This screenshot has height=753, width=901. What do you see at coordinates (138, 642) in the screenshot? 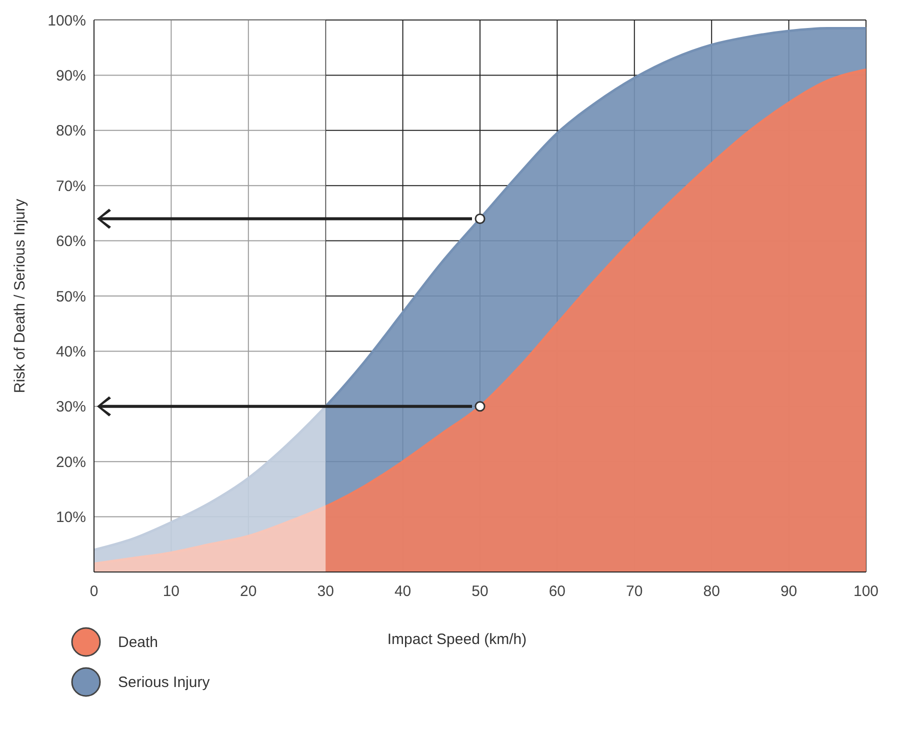
I see `legend-label: Death` at bounding box center [138, 642].